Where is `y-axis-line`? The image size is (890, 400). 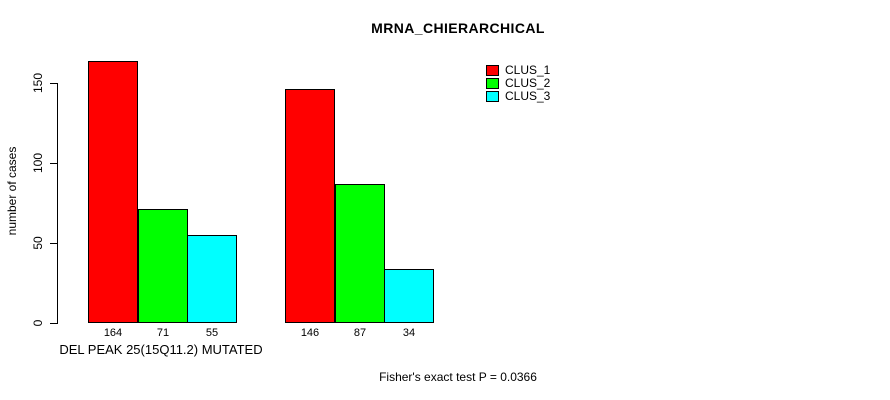 y-axis-line is located at coordinates (57, 203).